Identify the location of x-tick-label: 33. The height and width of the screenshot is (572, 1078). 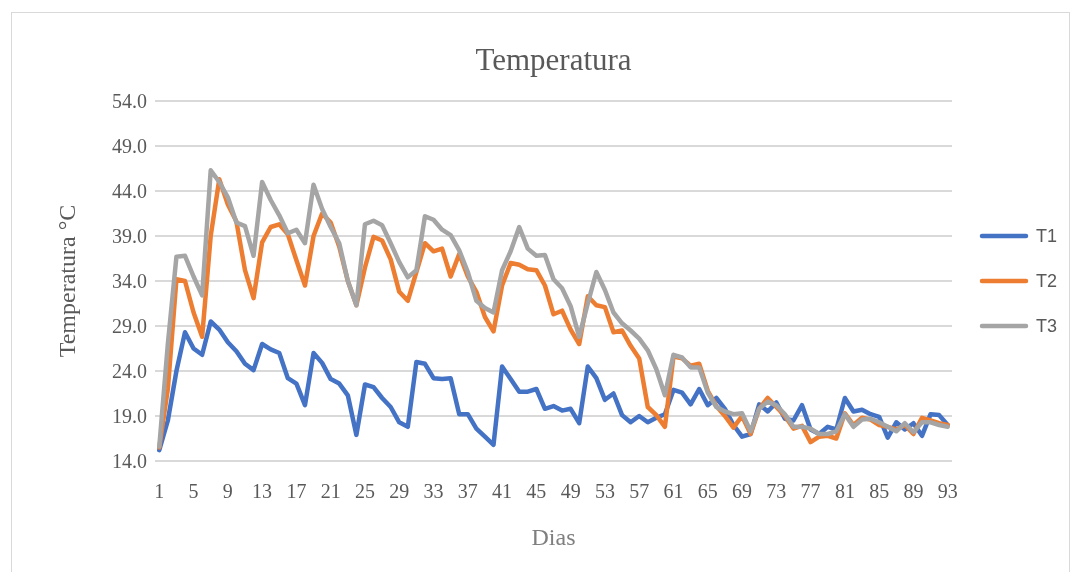
(433, 491).